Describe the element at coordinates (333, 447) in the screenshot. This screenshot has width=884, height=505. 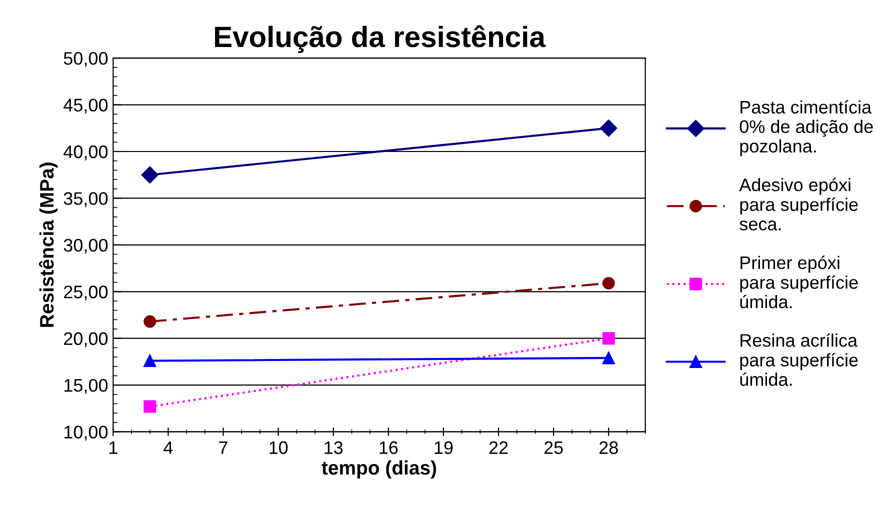
I see `x-tick-label: 13` at that location.